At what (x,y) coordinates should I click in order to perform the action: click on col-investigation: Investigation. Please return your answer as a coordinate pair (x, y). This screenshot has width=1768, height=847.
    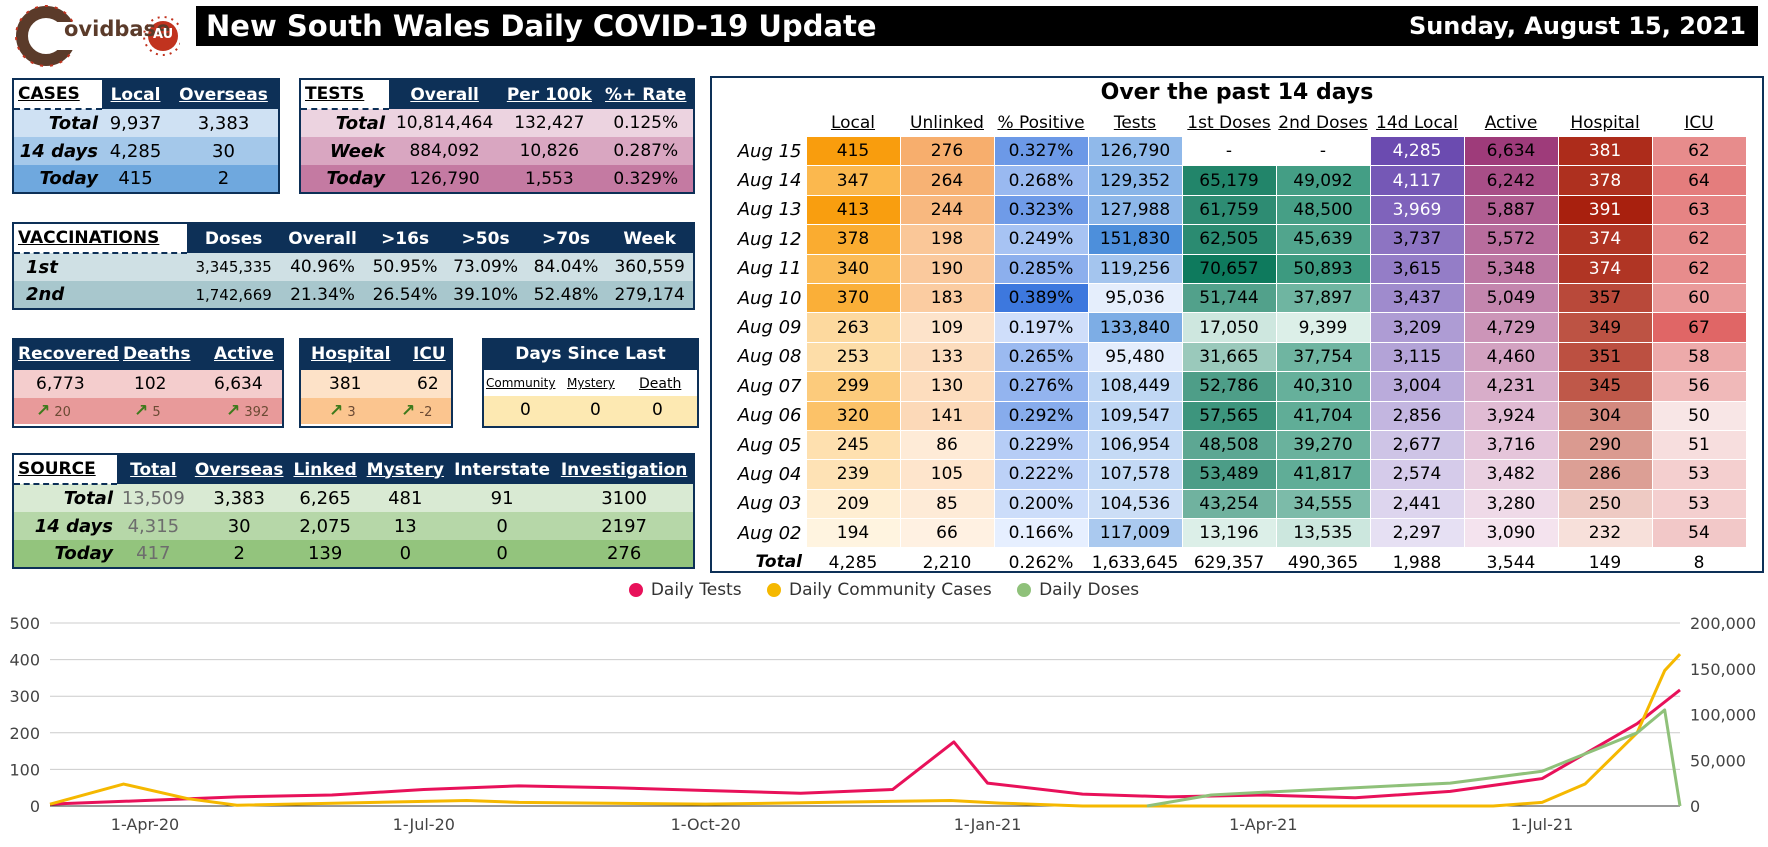
    Looking at the image, I should click on (624, 469).